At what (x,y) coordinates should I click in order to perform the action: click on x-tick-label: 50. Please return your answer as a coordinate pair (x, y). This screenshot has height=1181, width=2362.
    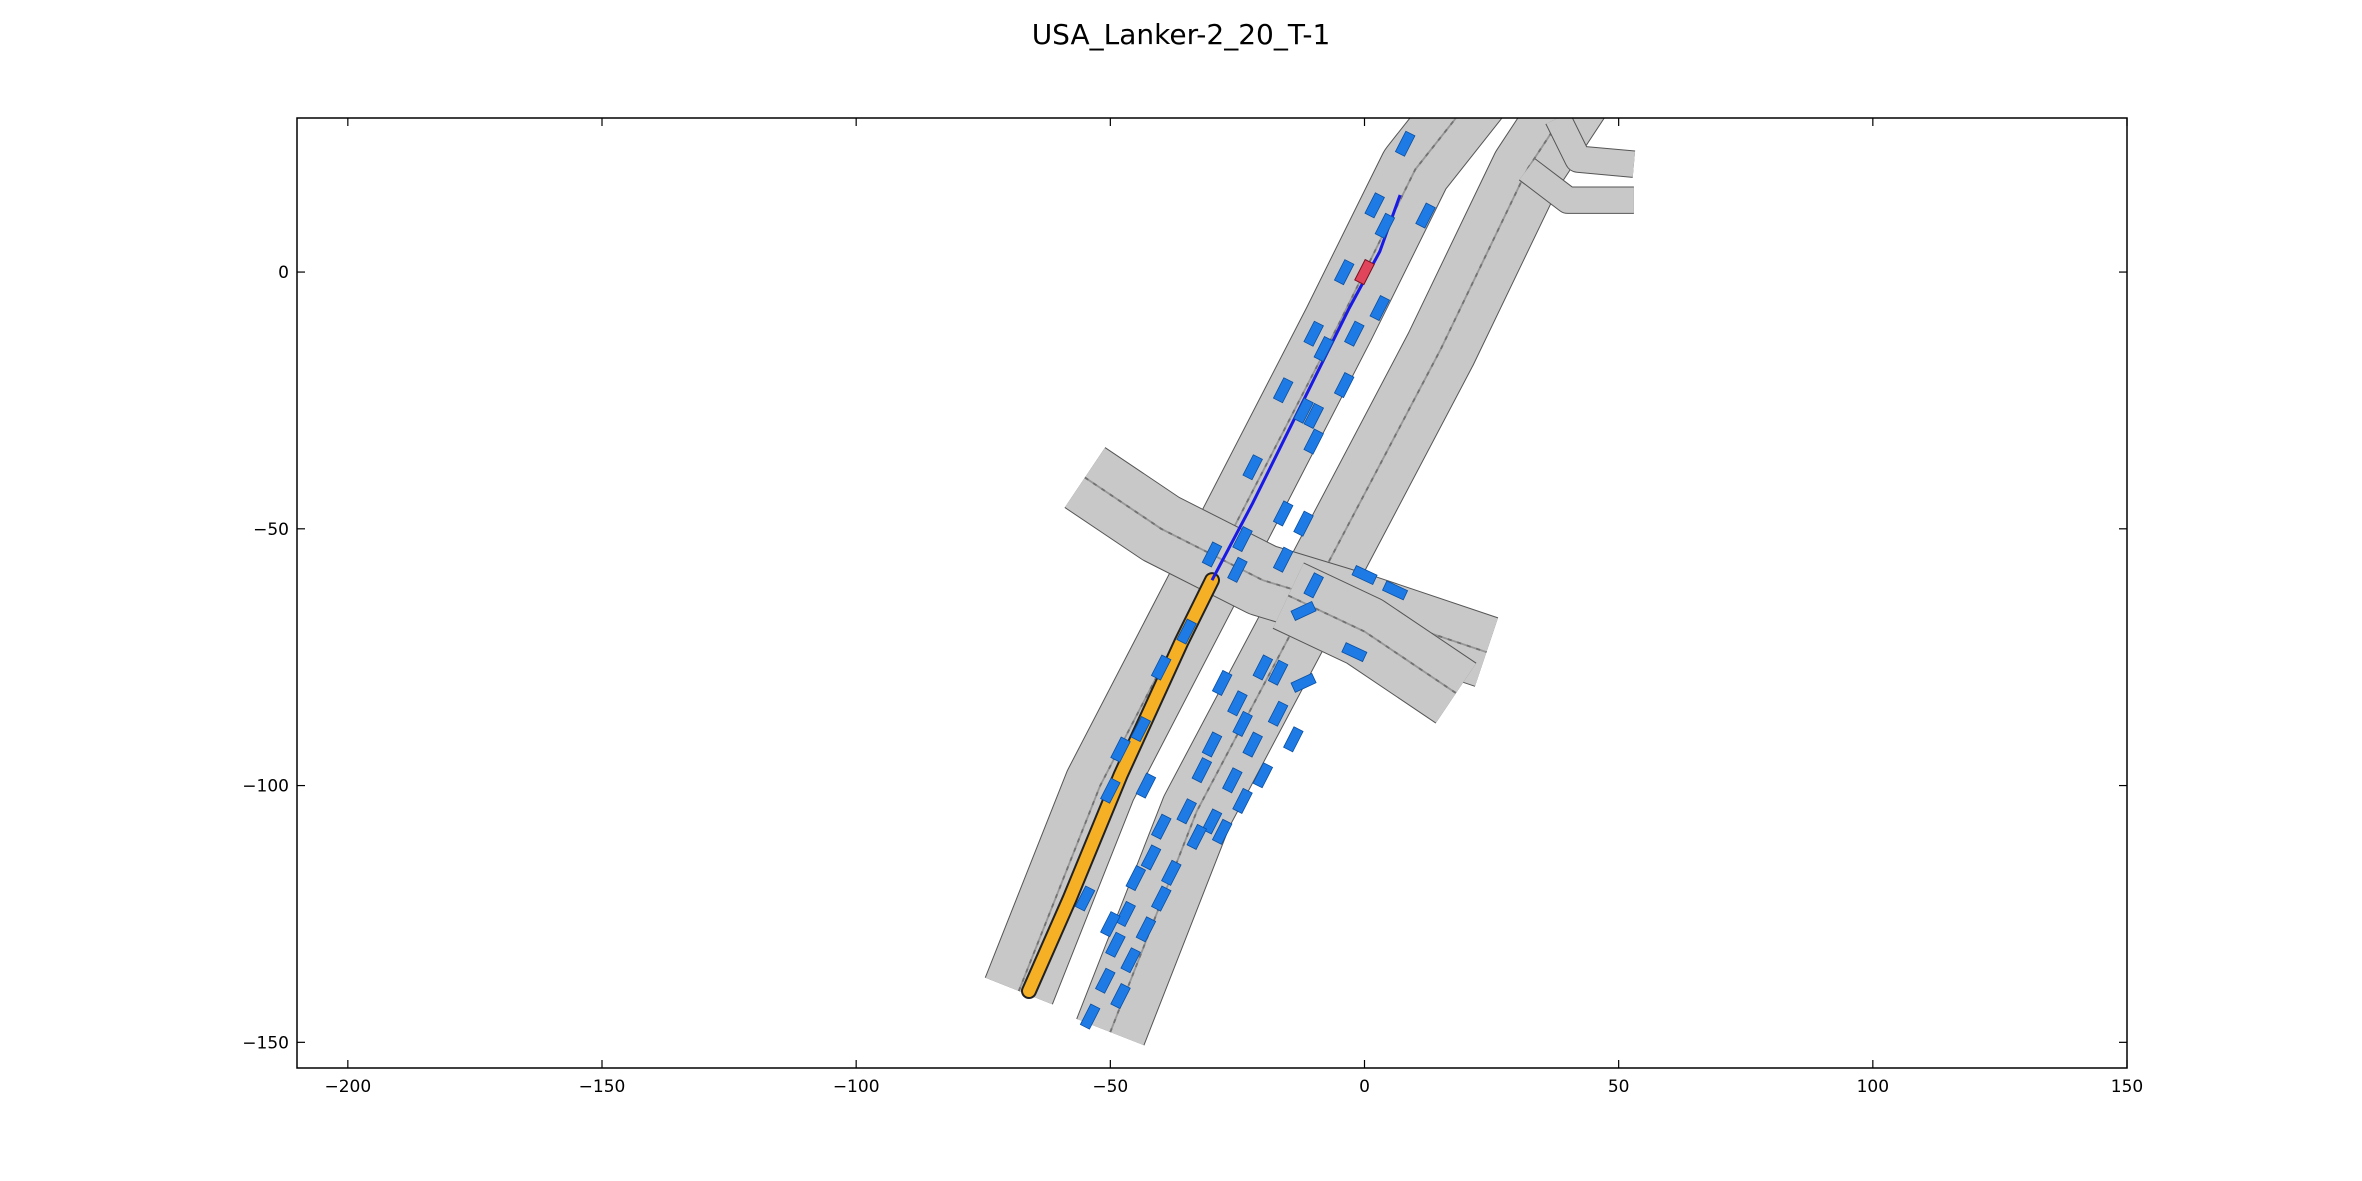
    Looking at the image, I should click on (1619, 1087).